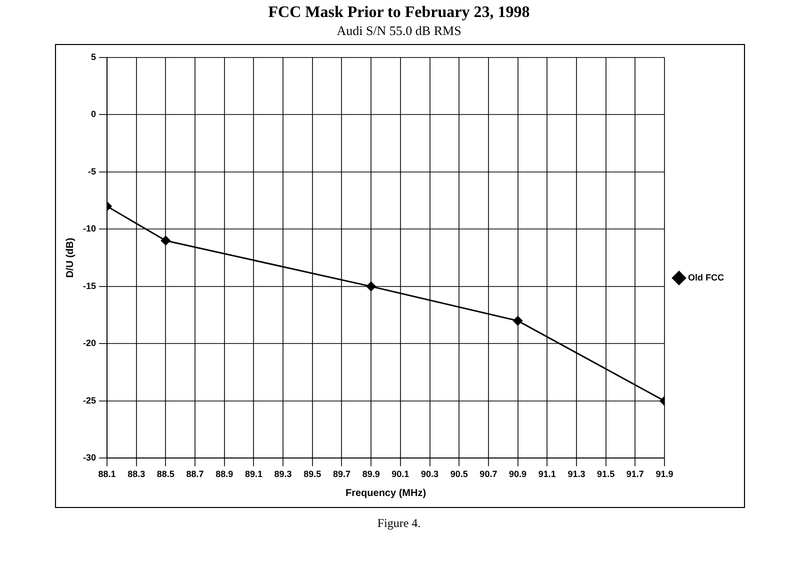  I want to click on y-tick-label: -15, so click(89, 285).